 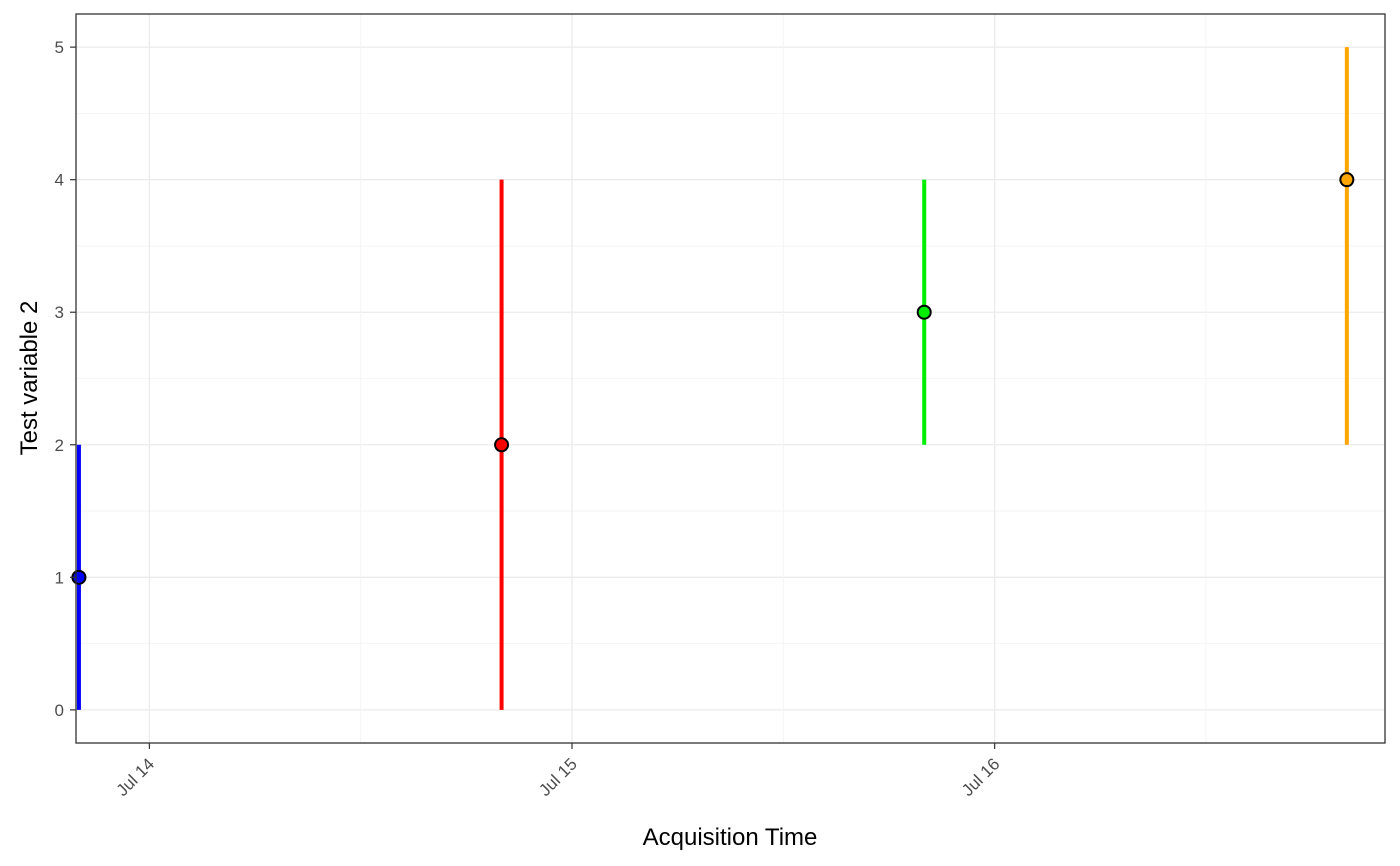 What do you see at coordinates (136, 777) in the screenshot?
I see `x-tick-label: Jul 14` at bounding box center [136, 777].